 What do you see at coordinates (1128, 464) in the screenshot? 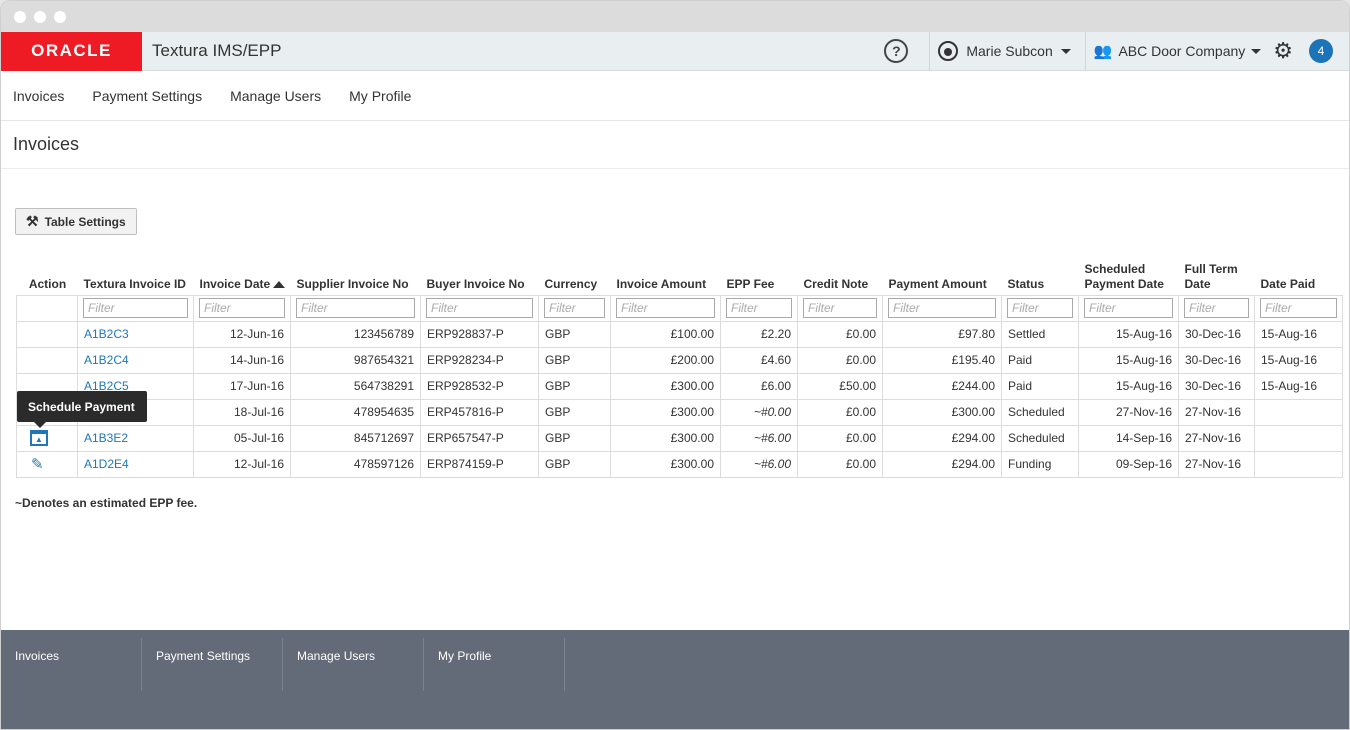
I see `cell-scheduled-date: 09-Sep-16` at bounding box center [1128, 464].